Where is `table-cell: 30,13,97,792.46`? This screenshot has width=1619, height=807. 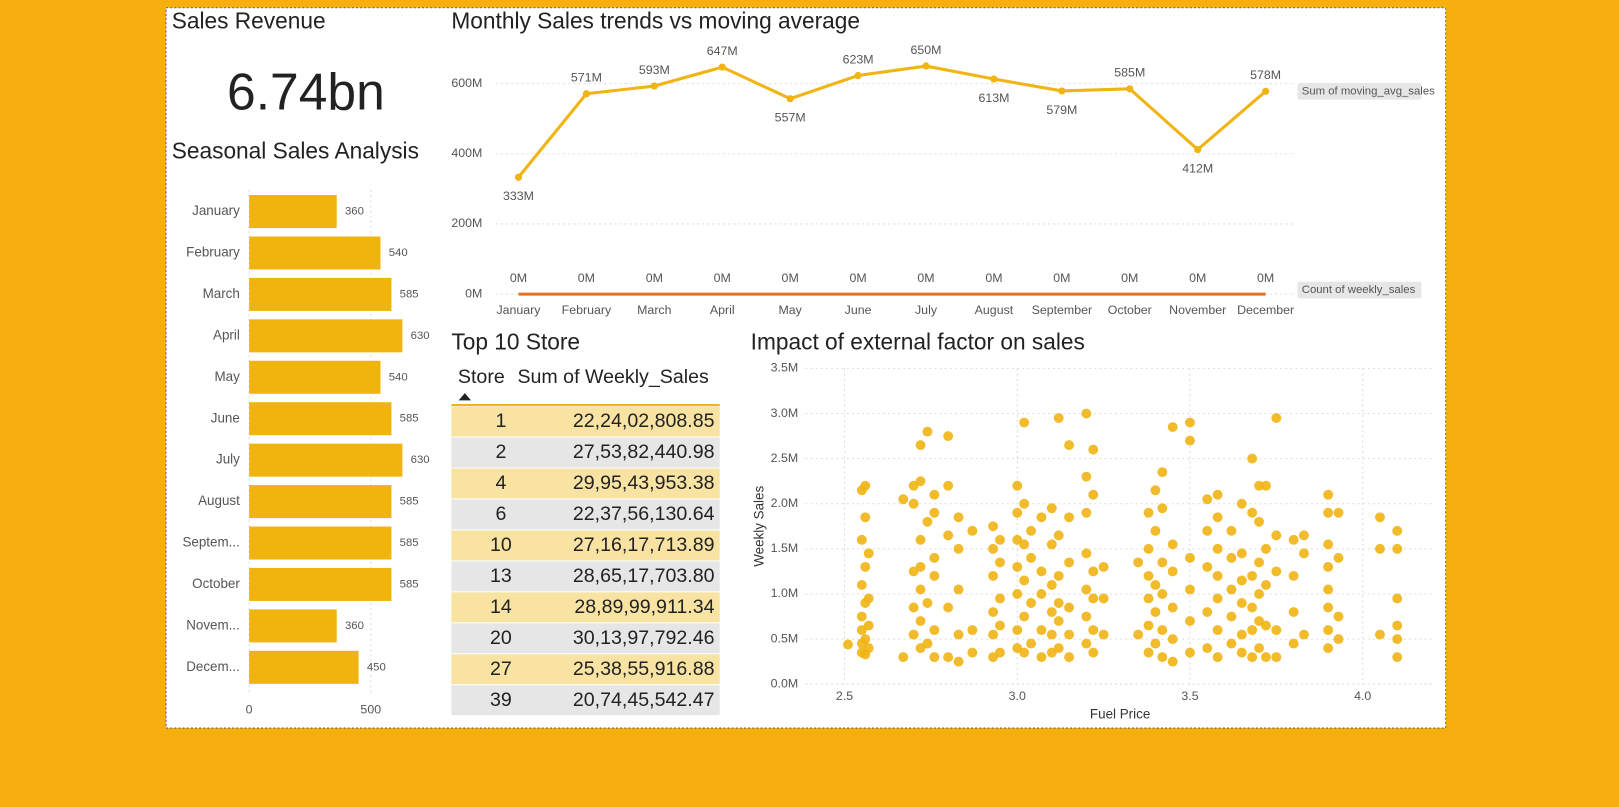 table-cell: 30,13,97,792.46 is located at coordinates (644, 638).